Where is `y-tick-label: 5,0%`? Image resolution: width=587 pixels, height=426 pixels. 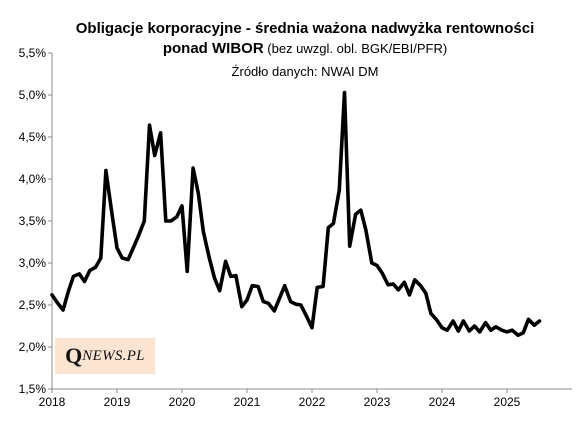
y-tick-label: 5,0% is located at coordinates (33, 95).